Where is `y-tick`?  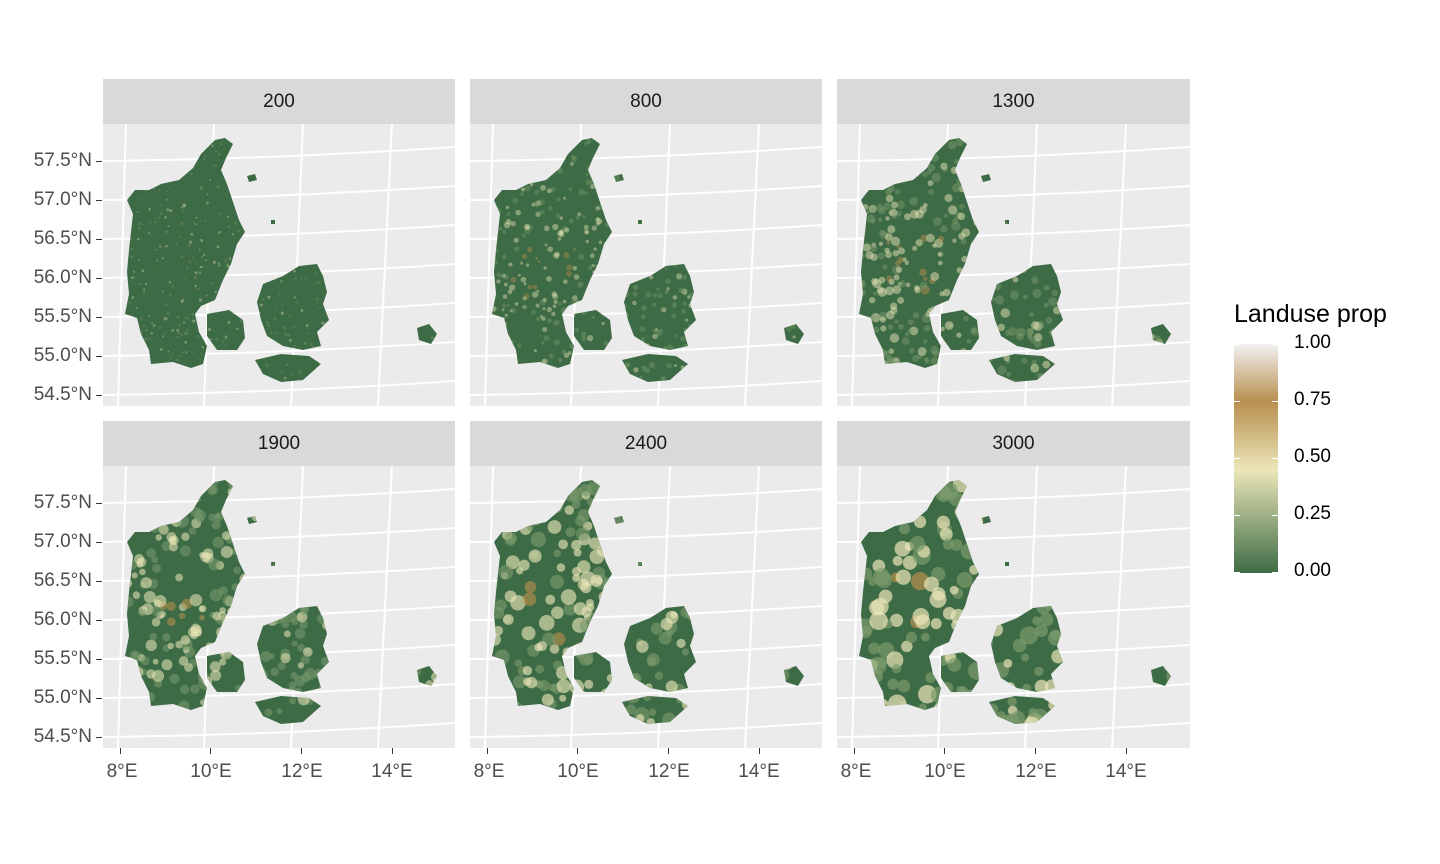
y-tick is located at coordinates (99, 659).